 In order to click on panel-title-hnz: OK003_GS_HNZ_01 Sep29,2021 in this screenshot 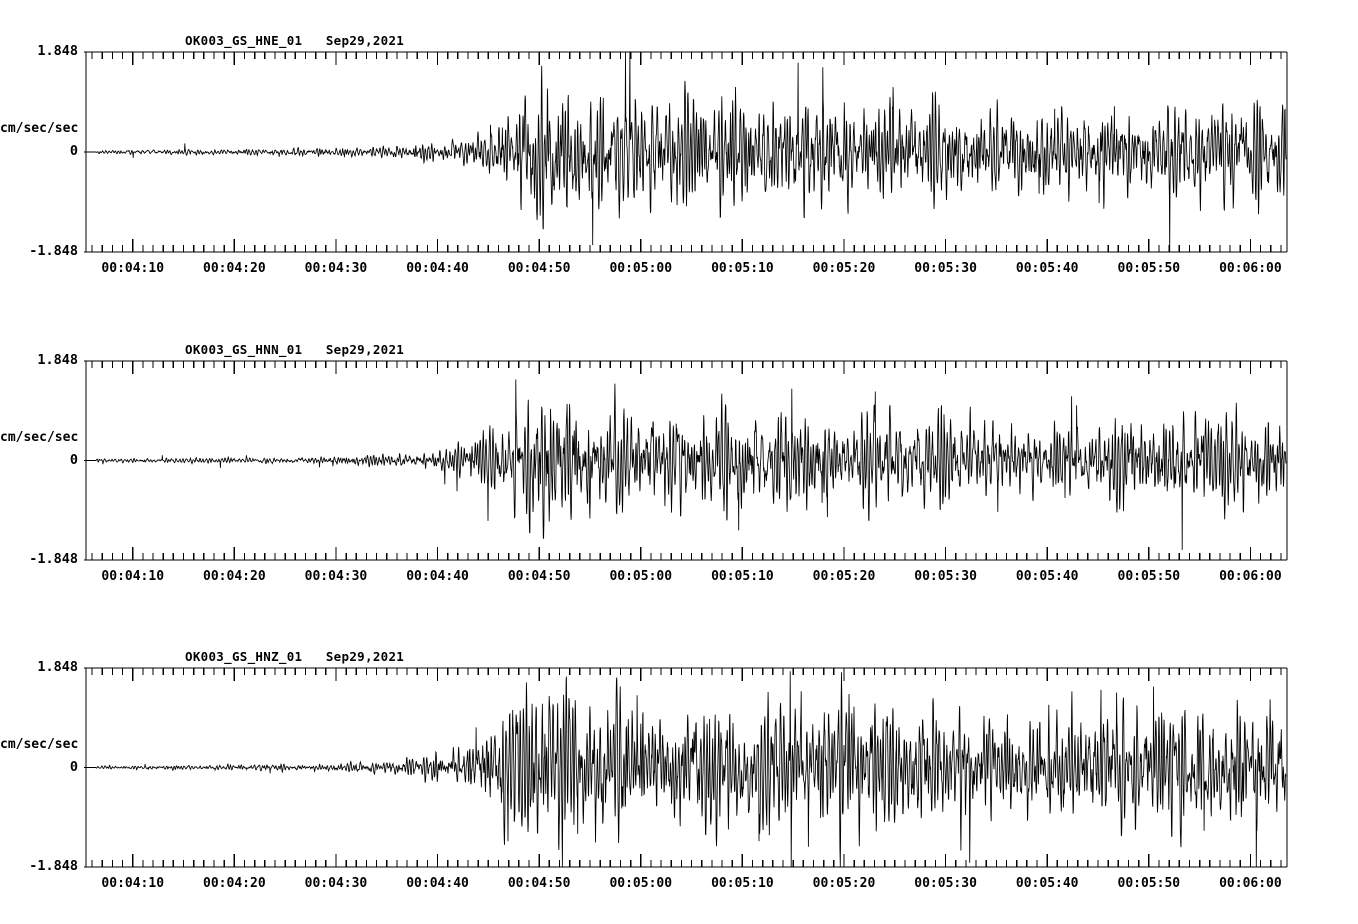, I will do `click(295, 656)`.